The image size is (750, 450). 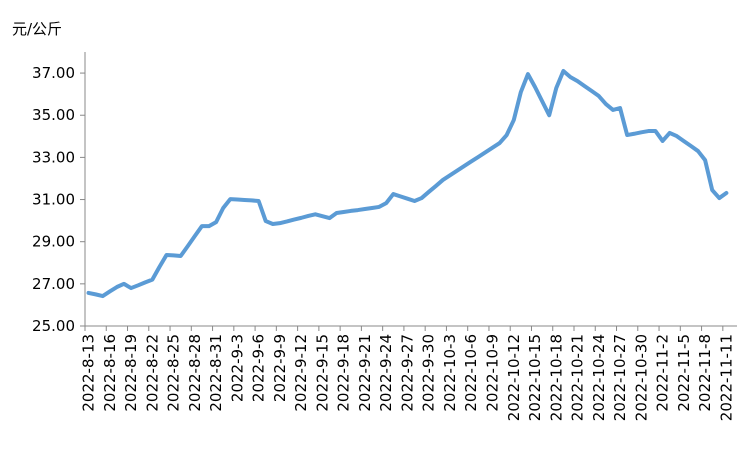 I want to click on x-tick-label: 2022-9-27, so click(x=407, y=373).